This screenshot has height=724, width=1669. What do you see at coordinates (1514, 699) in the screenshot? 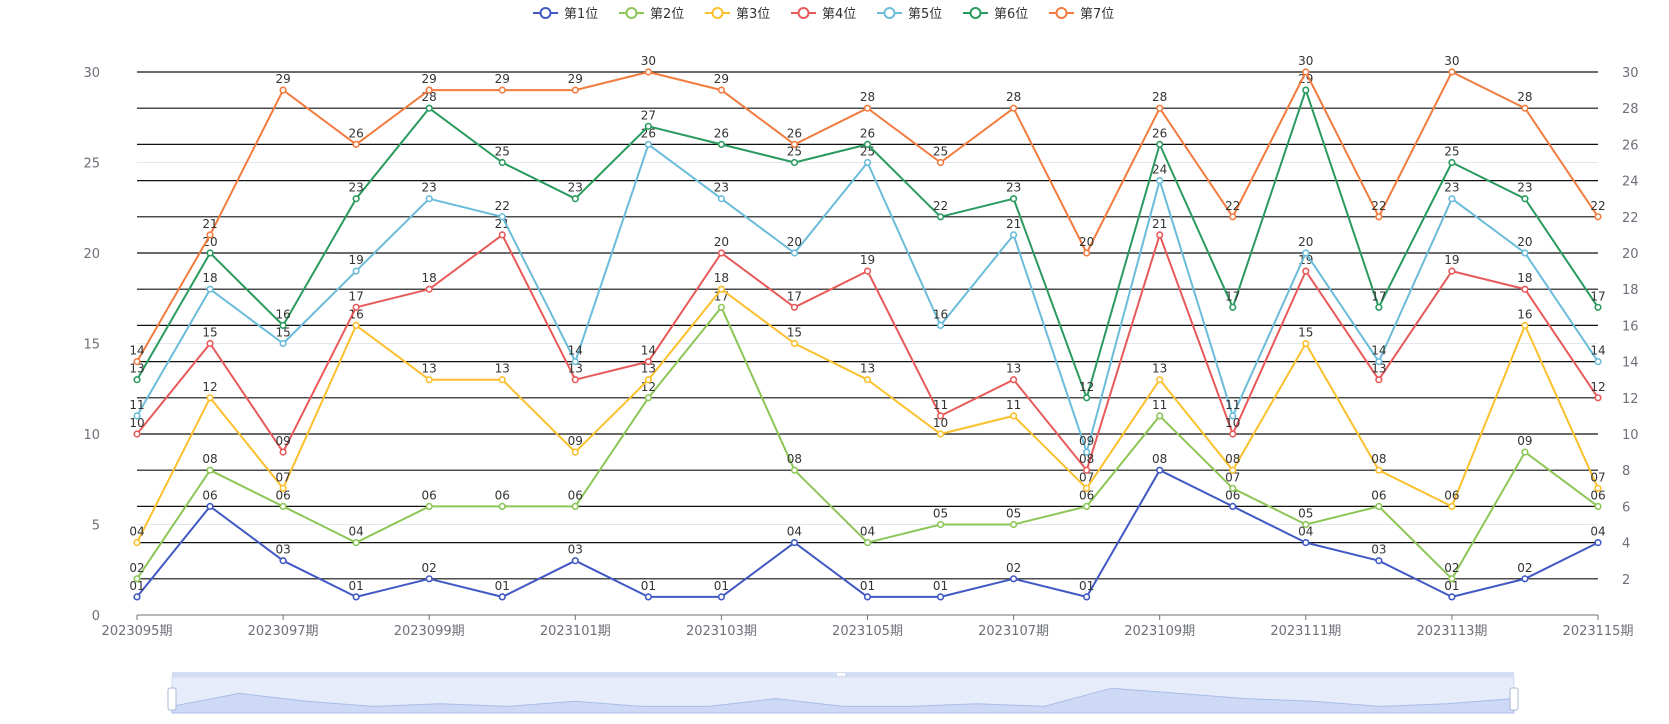
I see `zoom-right-handle` at bounding box center [1514, 699].